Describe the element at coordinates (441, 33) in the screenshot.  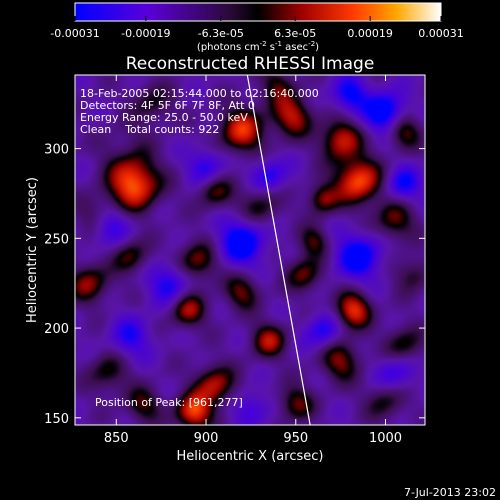
I see `colorbar-tick-label: 0.00031` at that location.